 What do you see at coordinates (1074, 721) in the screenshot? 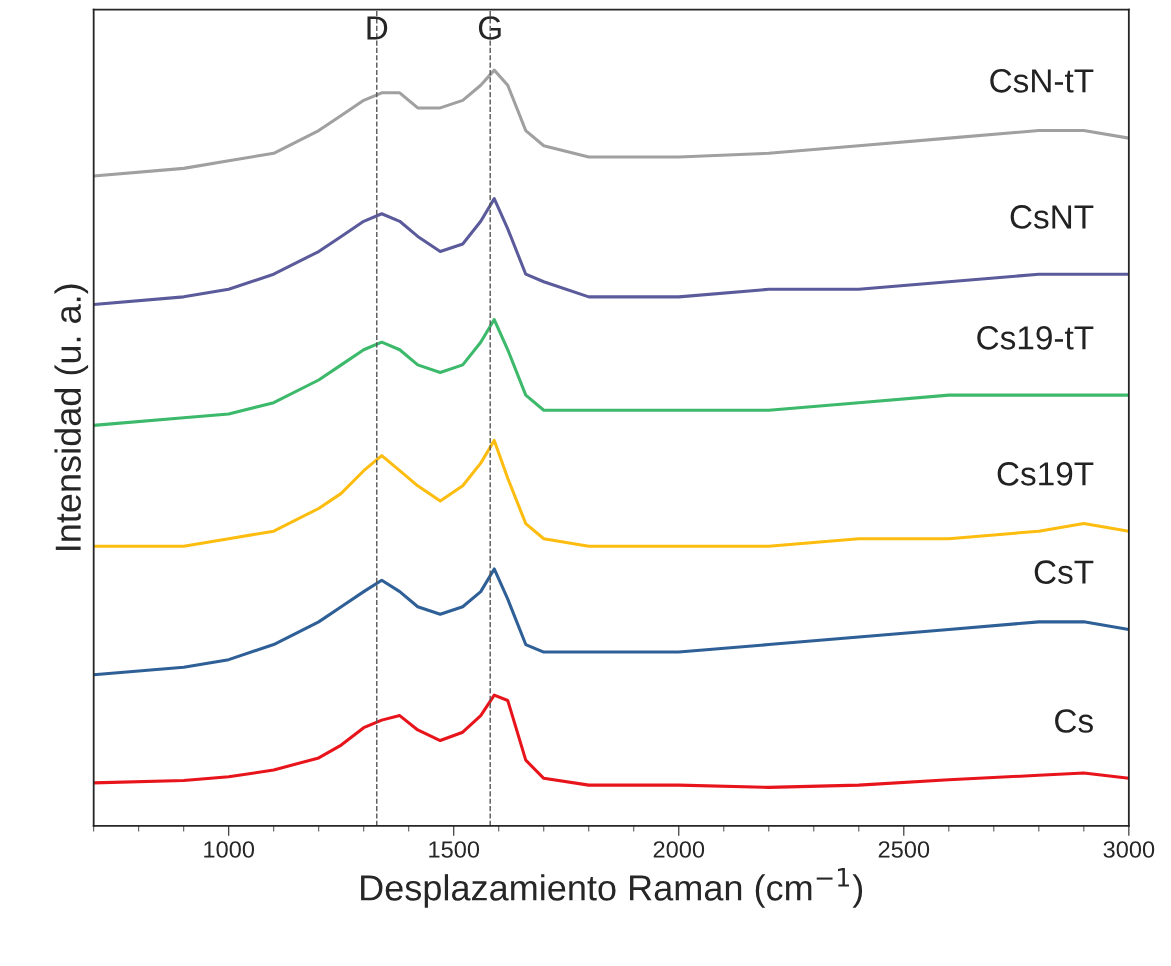
I see `series-label: Cs` at bounding box center [1074, 721].